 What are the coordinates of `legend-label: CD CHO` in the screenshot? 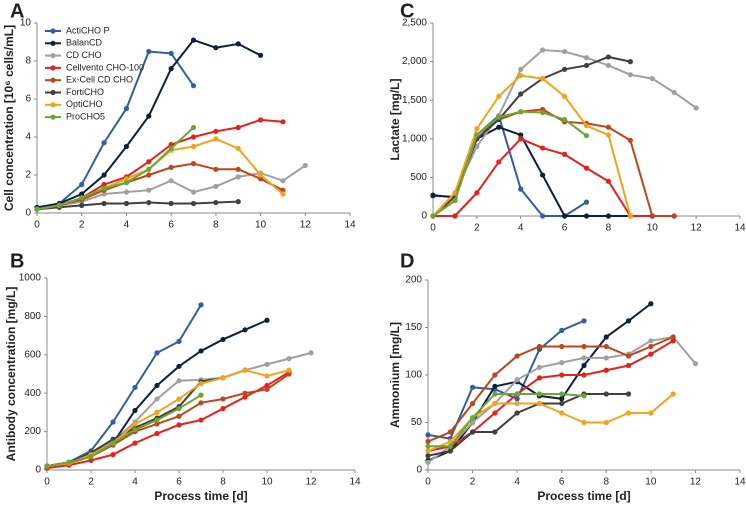 It's located at (84, 55).